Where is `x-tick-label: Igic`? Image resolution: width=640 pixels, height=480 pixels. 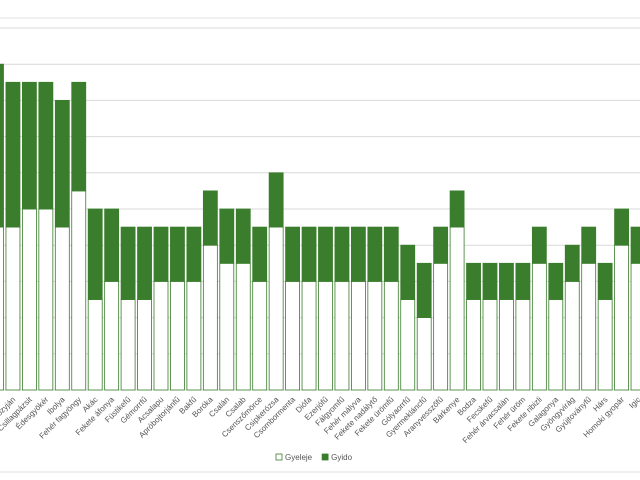 x-tick-label: Igic is located at coordinates (633, 402).